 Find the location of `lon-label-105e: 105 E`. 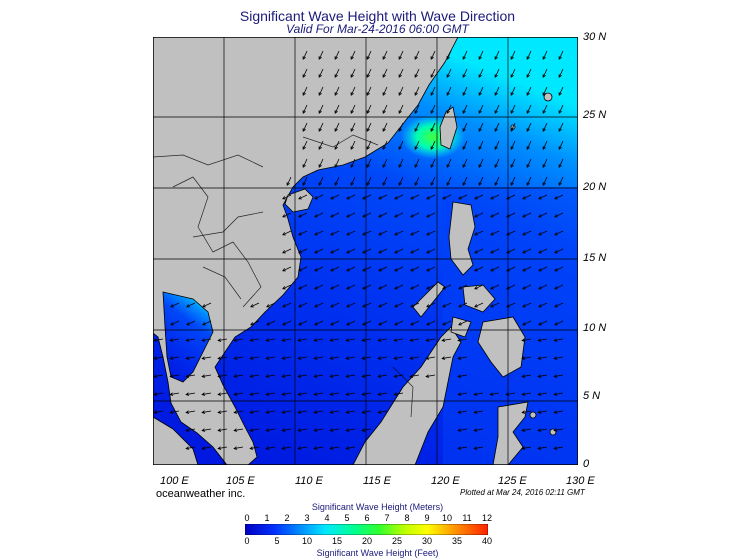

lon-label-105e: 105 E is located at coordinates (240, 481).